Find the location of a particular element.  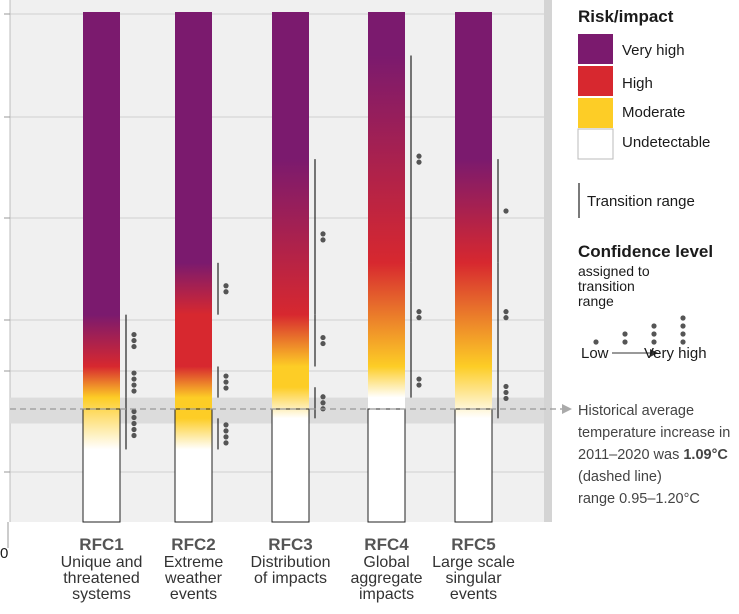

legend-label-very-high: Very high is located at coordinates (653, 50).